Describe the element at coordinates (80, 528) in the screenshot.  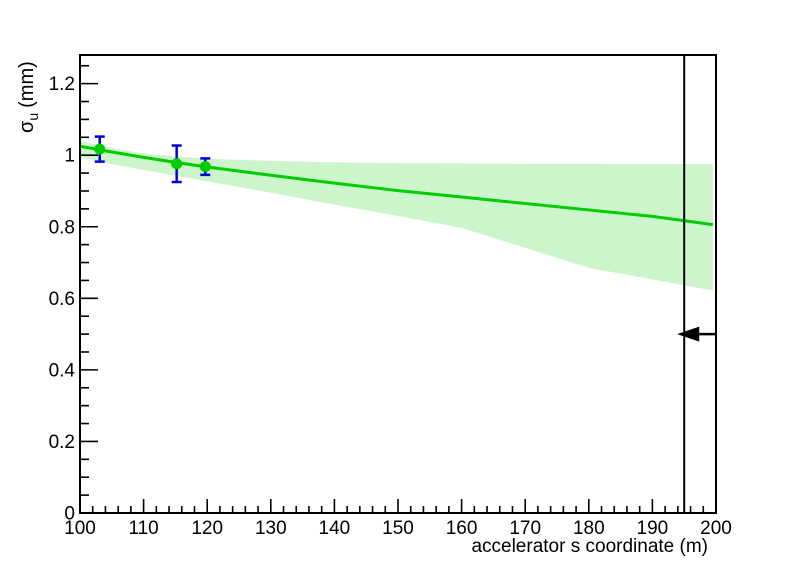
I see `x-tick-label: 100` at that location.